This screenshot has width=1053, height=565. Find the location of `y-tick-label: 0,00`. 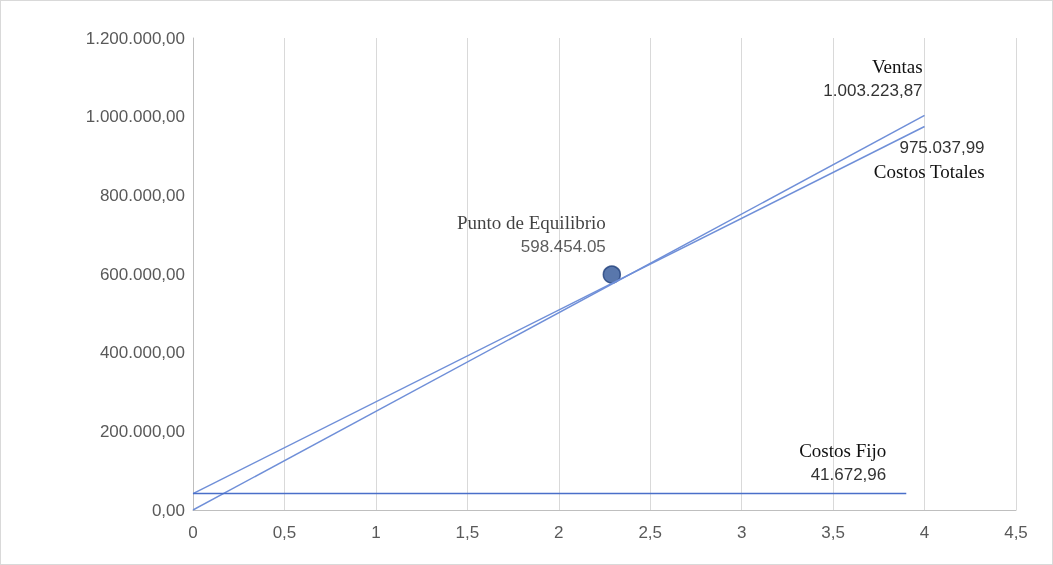

y-tick-label: 0,00 is located at coordinates (168, 510).